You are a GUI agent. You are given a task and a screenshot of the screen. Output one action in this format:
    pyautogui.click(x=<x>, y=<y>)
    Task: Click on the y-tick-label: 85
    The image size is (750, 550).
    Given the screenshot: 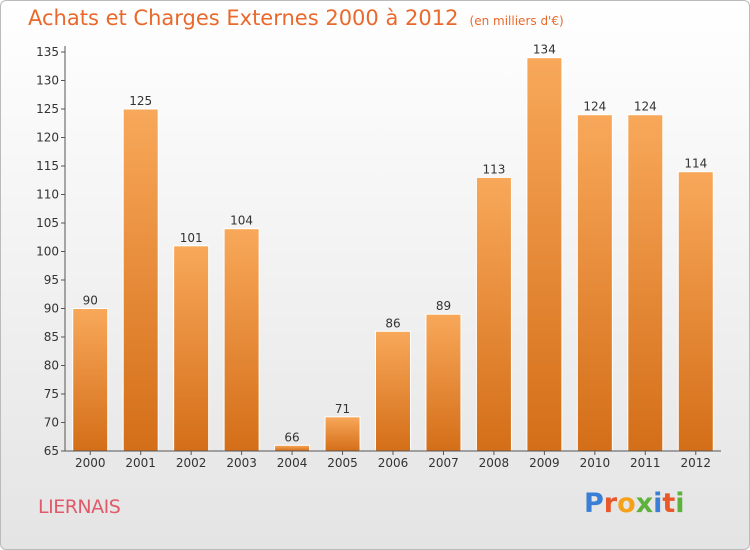 What is the action you would take?
    pyautogui.click(x=51, y=337)
    